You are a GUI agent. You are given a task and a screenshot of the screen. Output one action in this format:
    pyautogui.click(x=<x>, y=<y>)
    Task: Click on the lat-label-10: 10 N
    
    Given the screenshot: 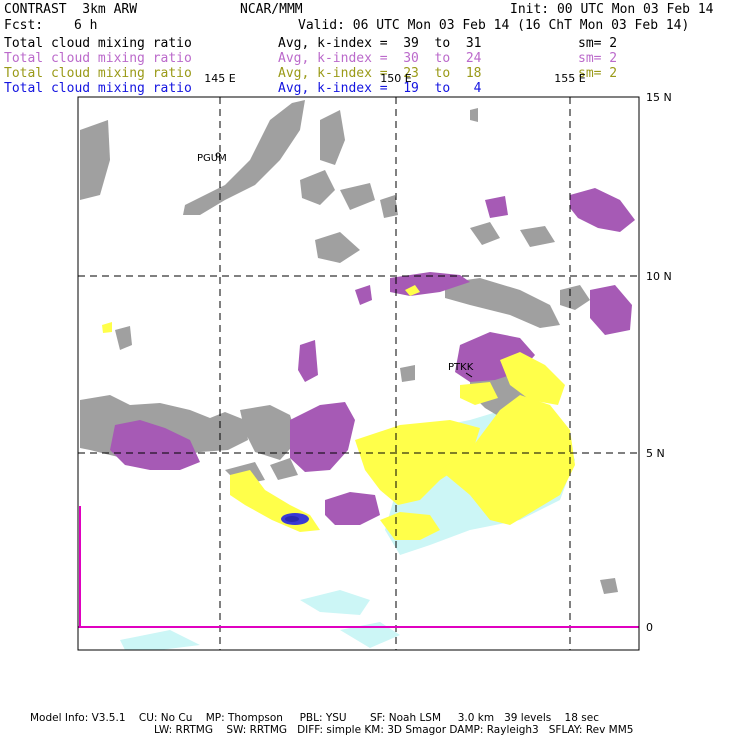 What is the action you would take?
    pyautogui.click(x=659, y=276)
    